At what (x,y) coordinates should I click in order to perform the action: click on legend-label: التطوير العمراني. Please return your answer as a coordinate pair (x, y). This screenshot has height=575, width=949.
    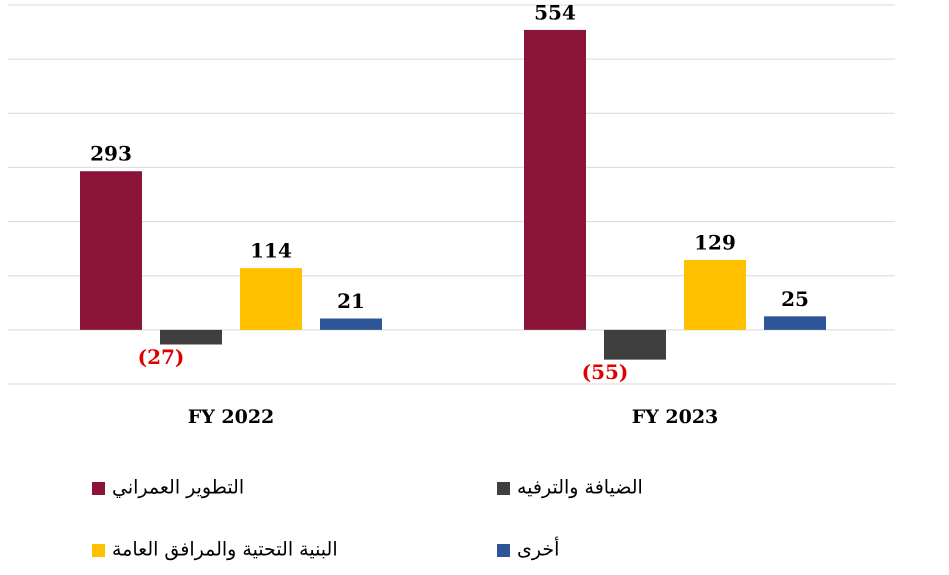
    Looking at the image, I should click on (178, 488).